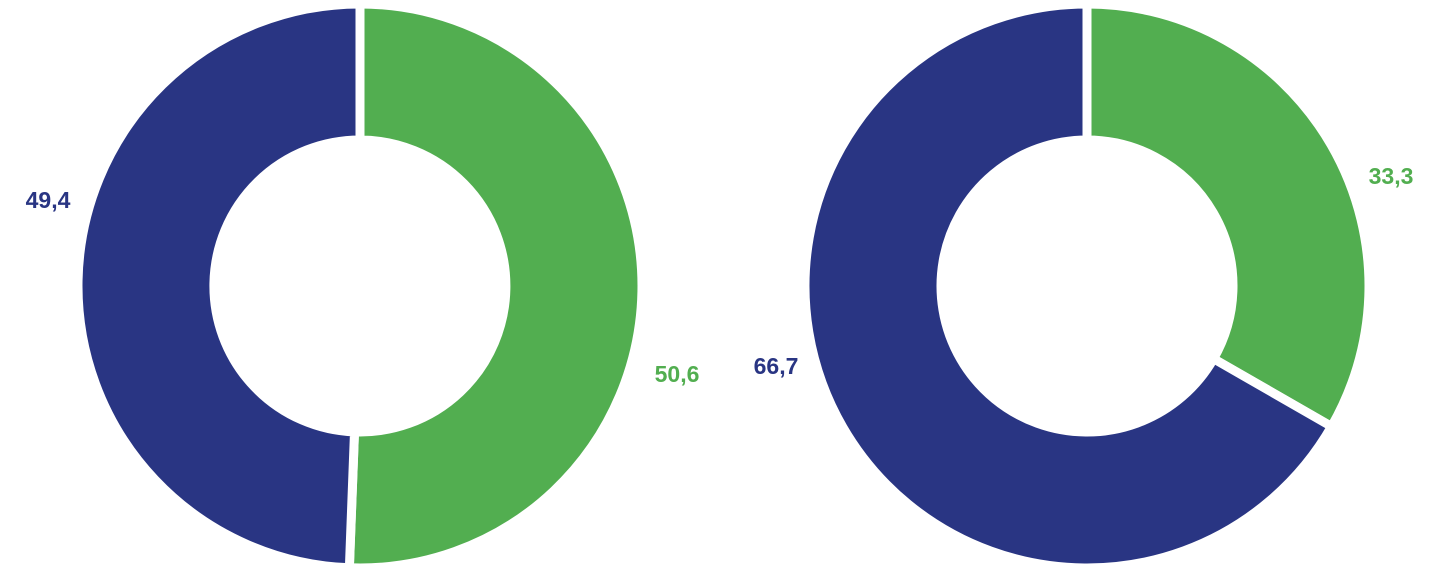 This screenshot has height=567, width=1439. What do you see at coordinates (48, 200) in the screenshot?
I see `donut-1-data-label-2: 49,4` at bounding box center [48, 200].